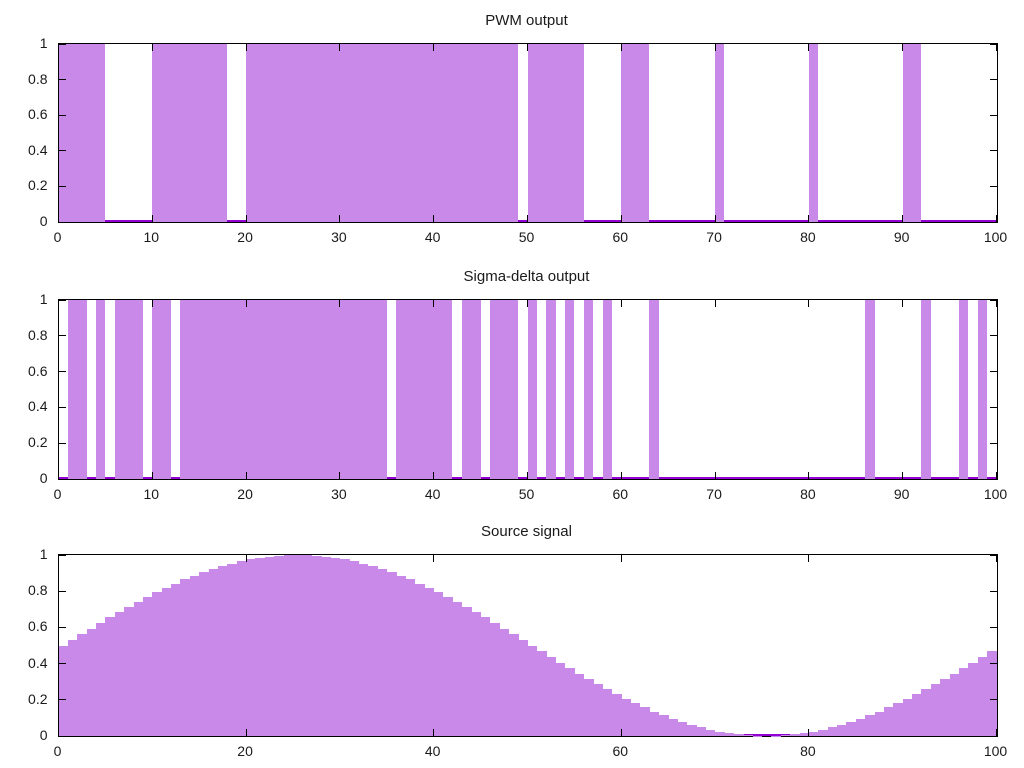  What do you see at coordinates (714, 237) in the screenshot?
I see `x-tick-label: 70` at bounding box center [714, 237].